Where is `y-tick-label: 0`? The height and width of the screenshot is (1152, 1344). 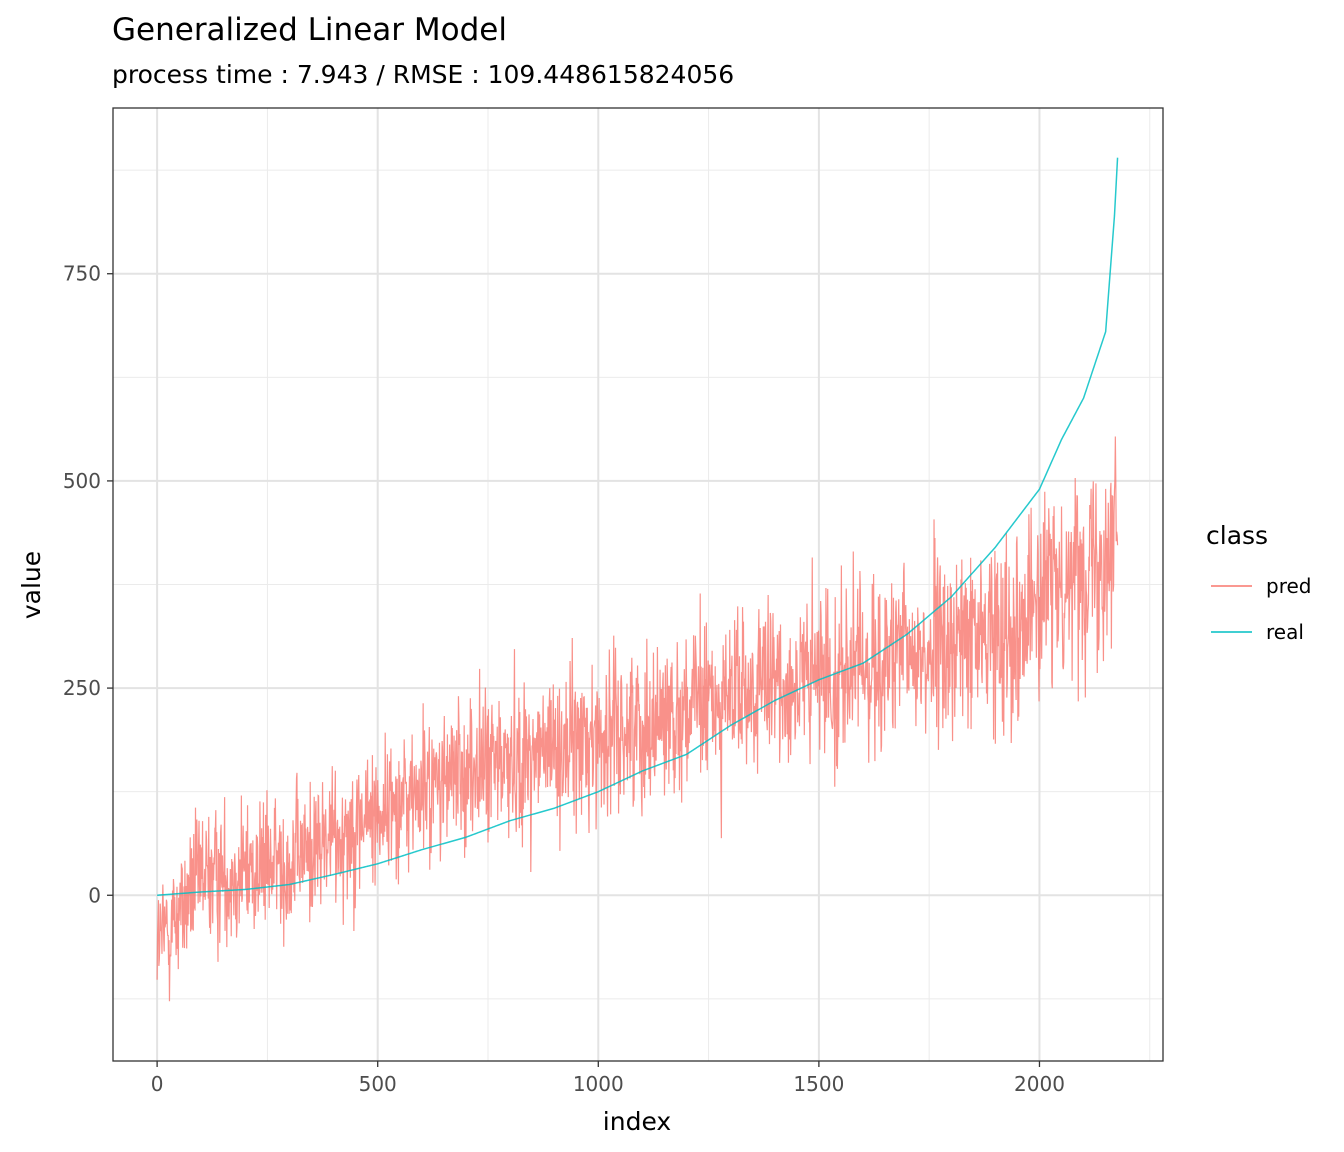
y-tick-label: 0 is located at coordinates (94, 895).